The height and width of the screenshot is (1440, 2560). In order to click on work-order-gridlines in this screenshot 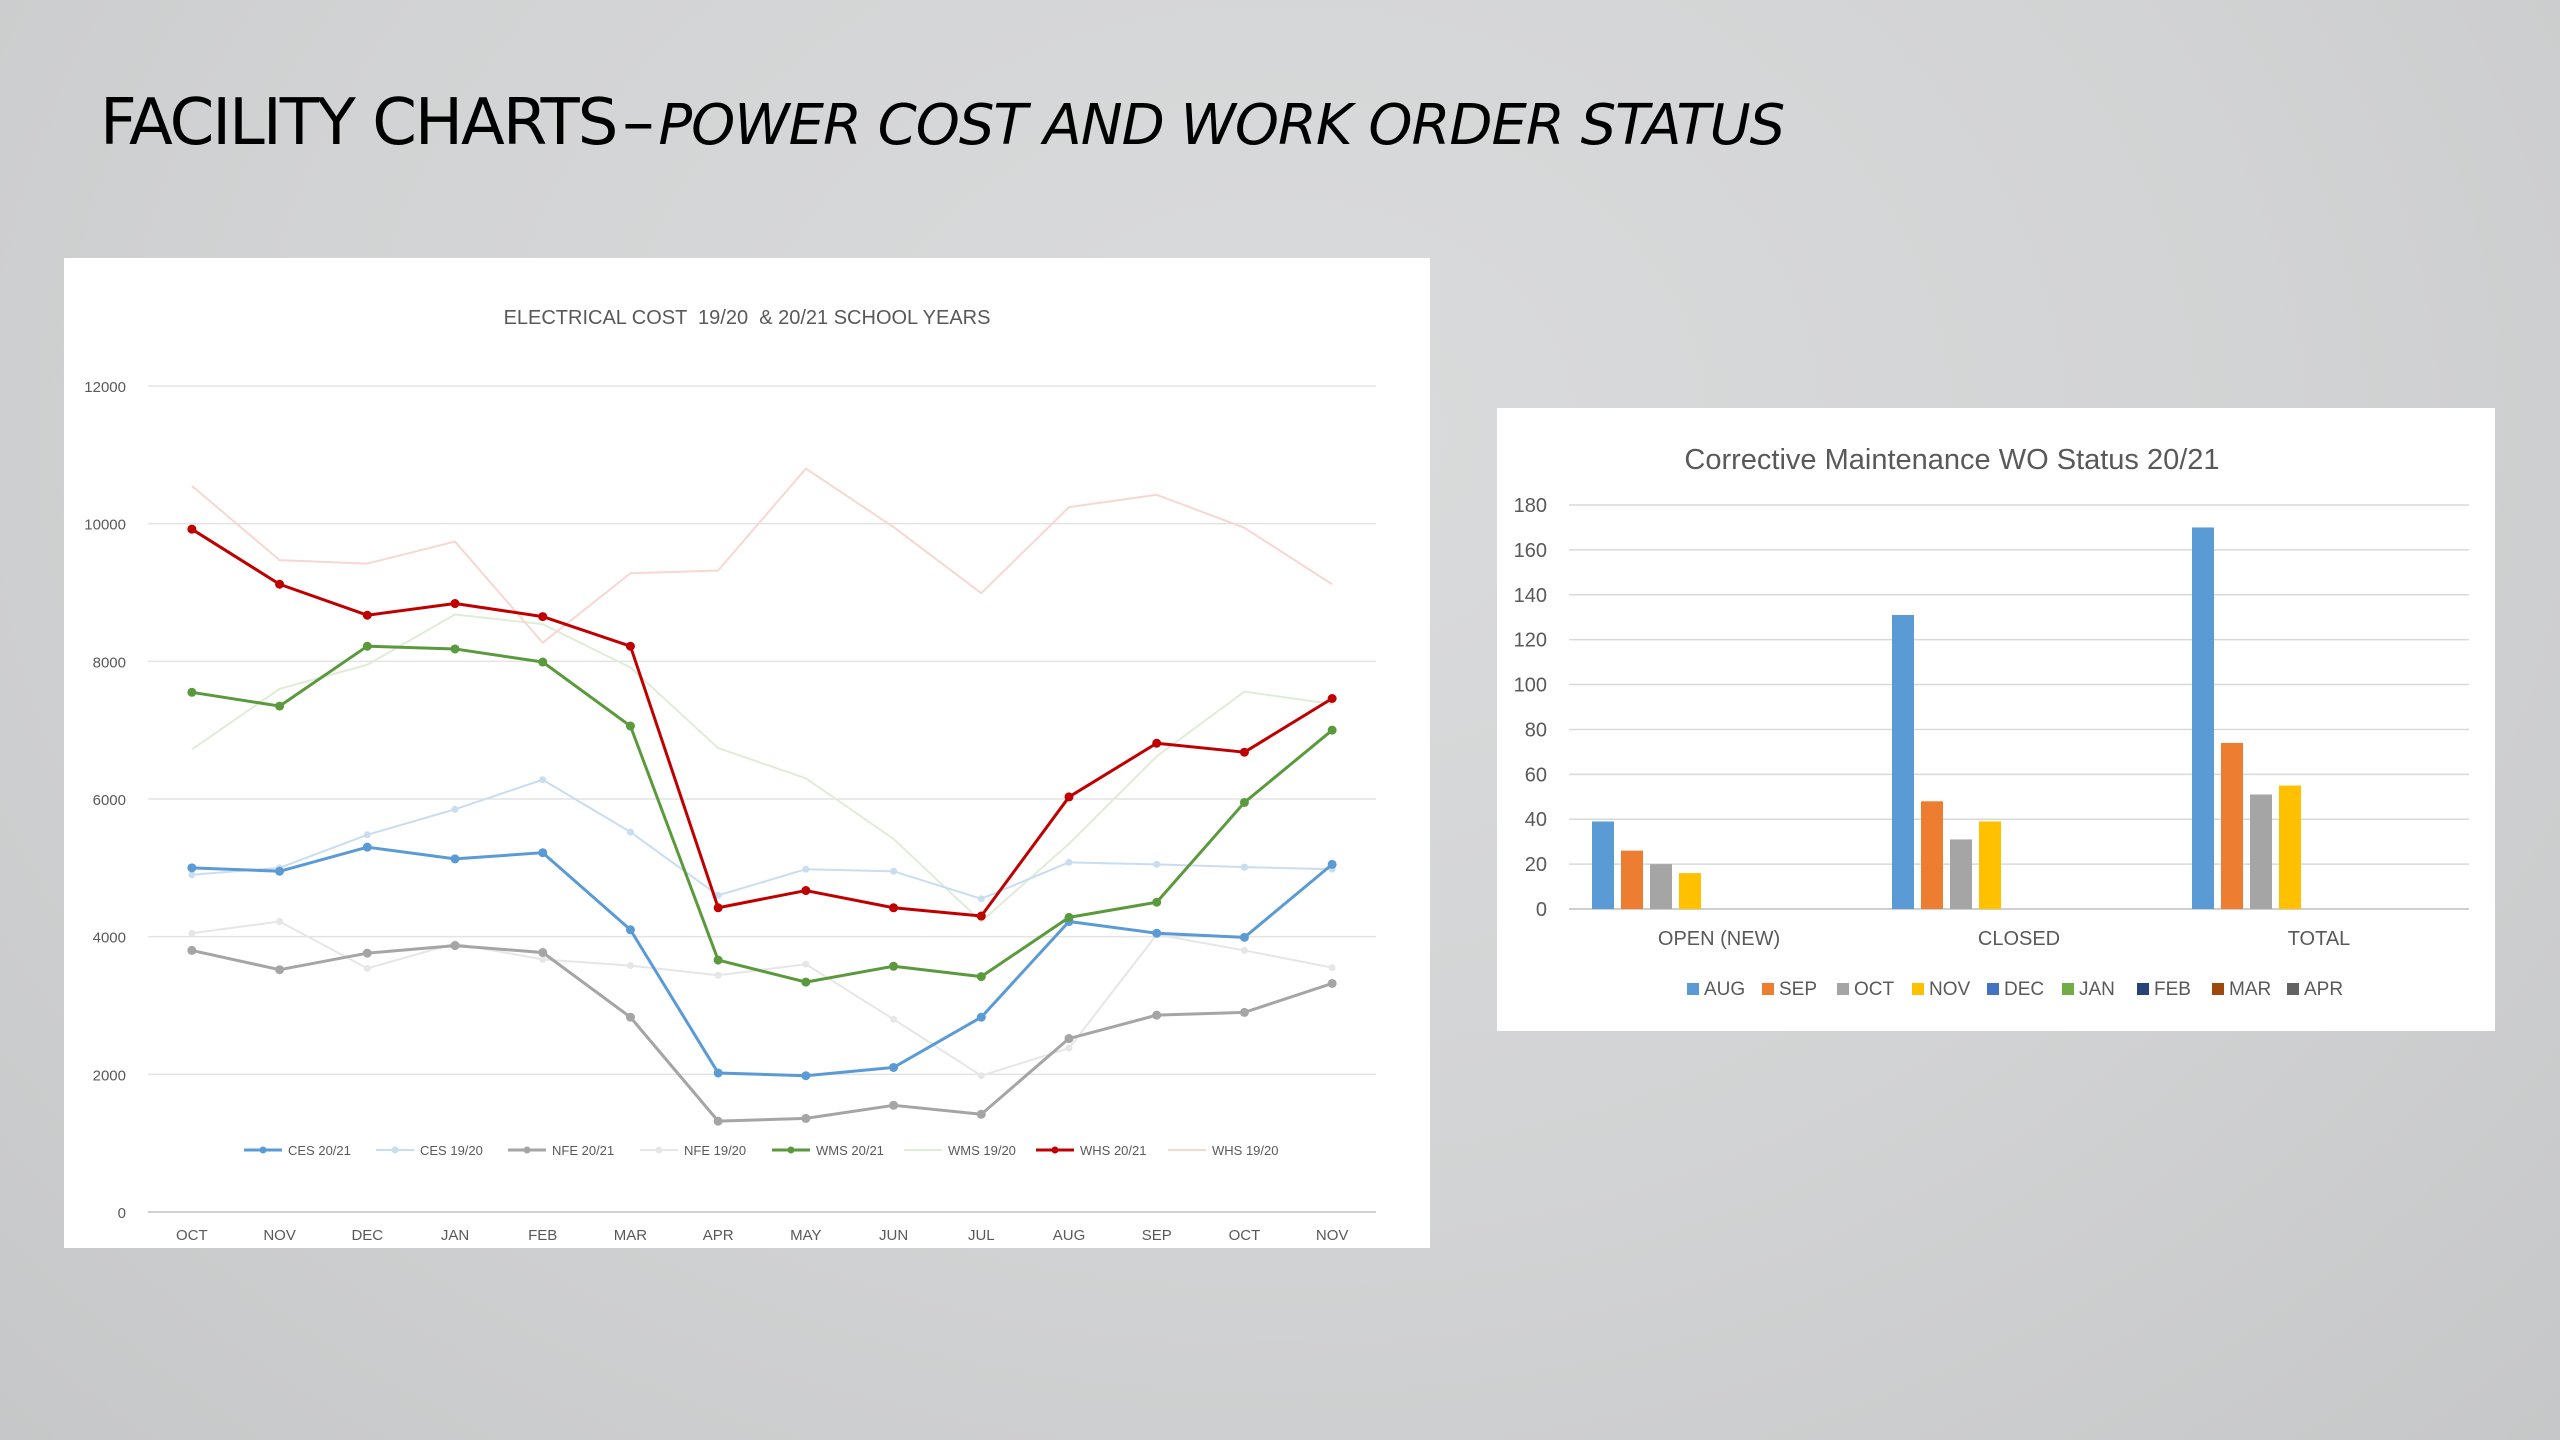, I will do `click(2019, 707)`.